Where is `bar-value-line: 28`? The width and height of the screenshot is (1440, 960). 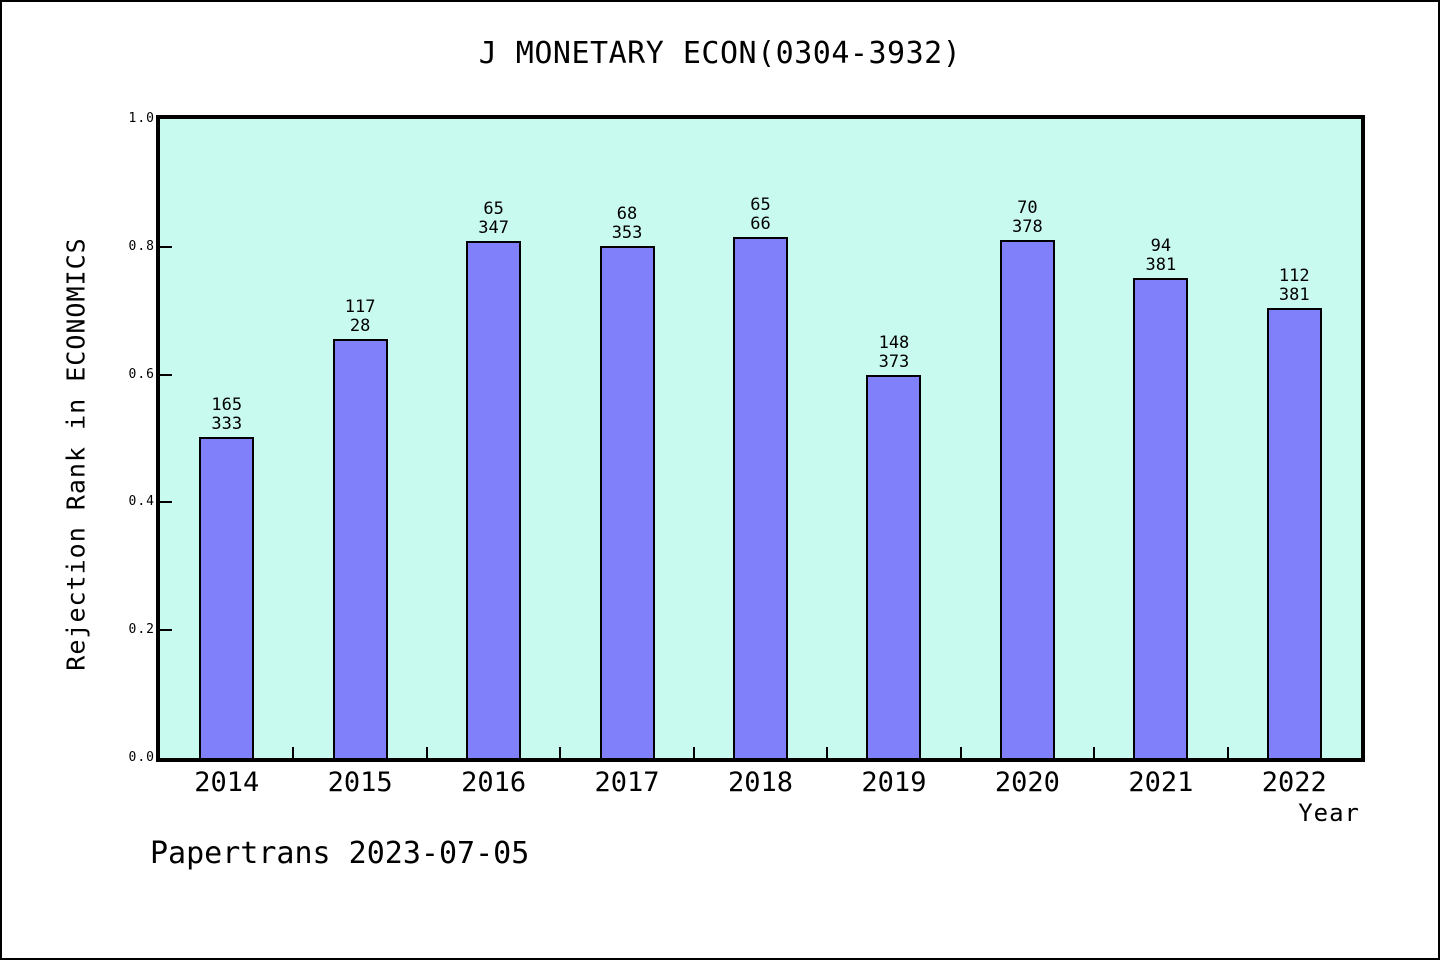 bar-value-line: 28 is located at coordinates (360, 326).